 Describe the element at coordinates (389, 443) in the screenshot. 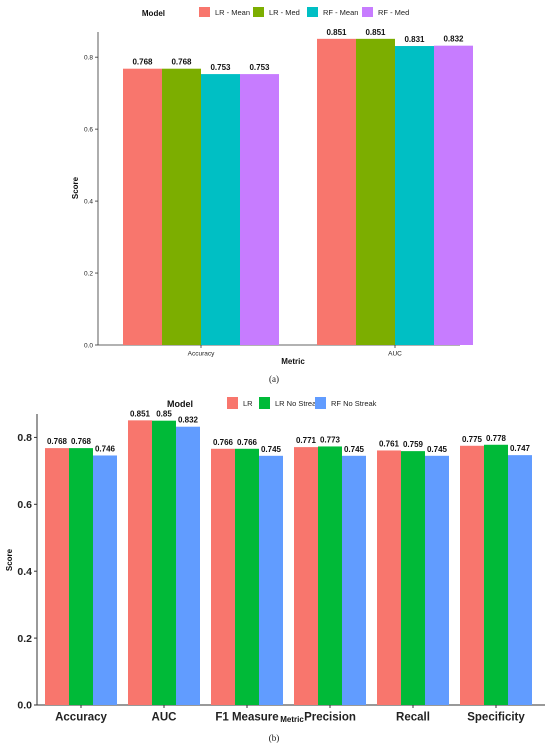

I see `data-label: 0.761` at that location.